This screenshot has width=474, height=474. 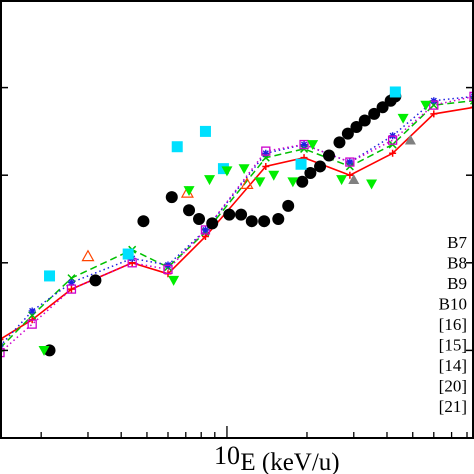 I want to click on legend-label-1: B8, so click(x=457, y=263).